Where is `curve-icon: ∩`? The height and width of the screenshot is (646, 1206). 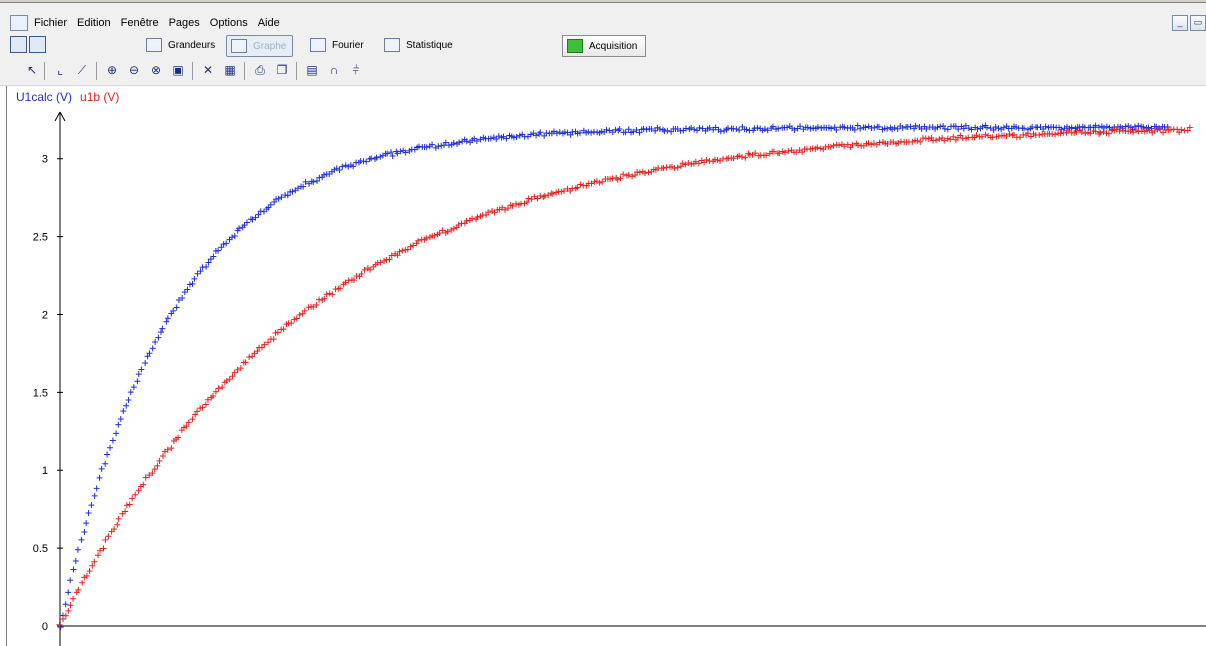
curve-icon: ∩ is located at coordinates (334, 70).